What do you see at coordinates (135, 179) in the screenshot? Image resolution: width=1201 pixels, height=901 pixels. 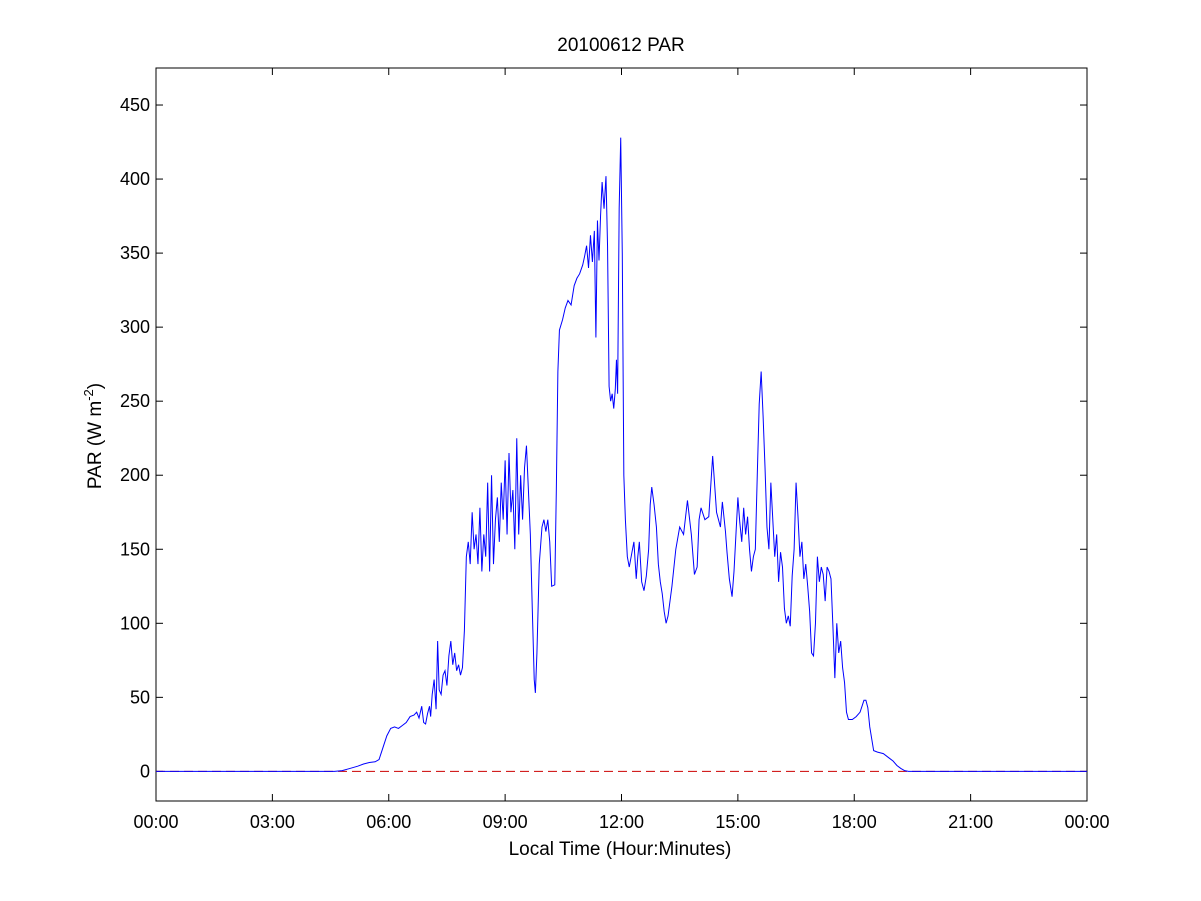 I see `y-tick-label: 400` at bounding box center [135, 179].